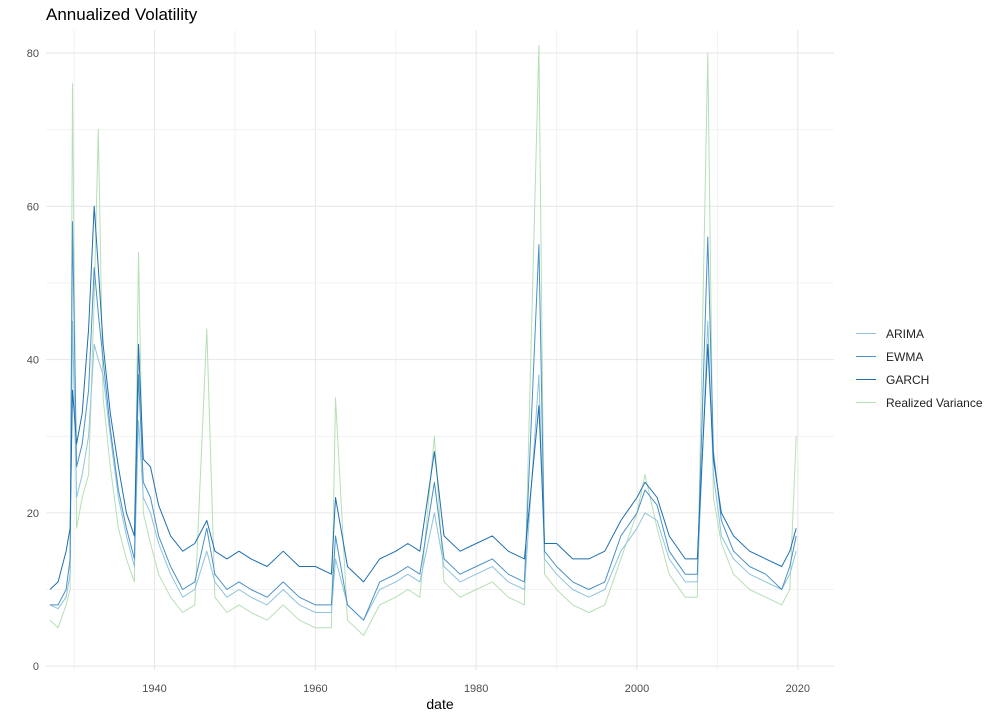  Describe the element at coordinates (905, 333) in the screenshot. I see `legend-label-arima: ARIMA` at that location.